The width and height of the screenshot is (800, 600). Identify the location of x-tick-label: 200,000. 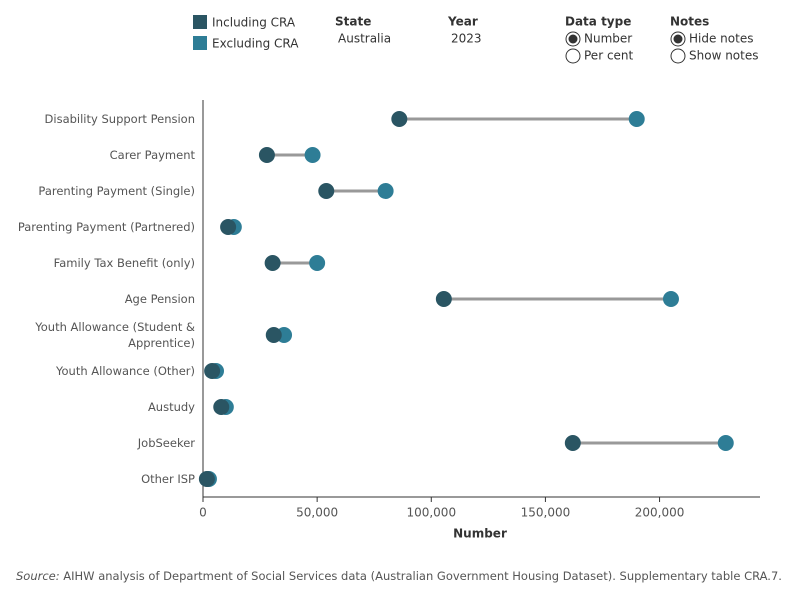
(660, 513).